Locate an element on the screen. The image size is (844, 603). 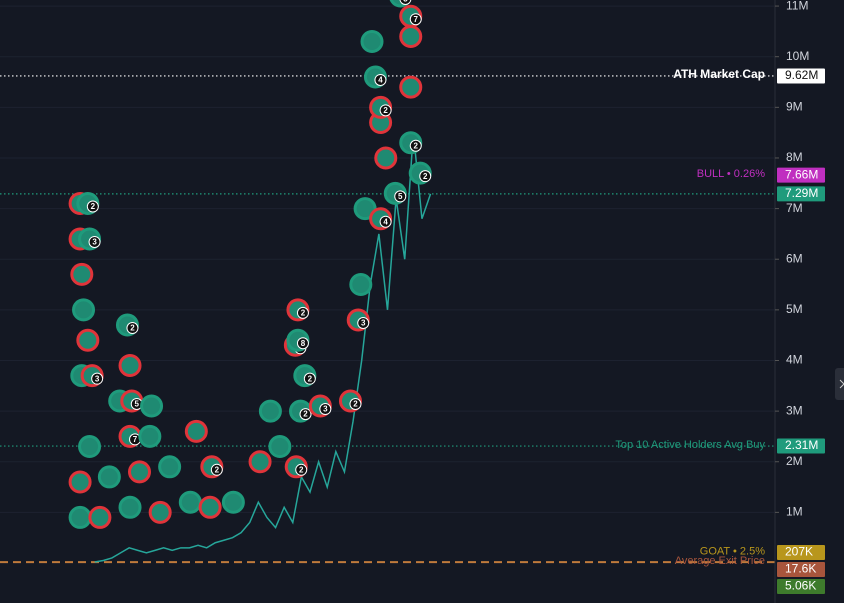
level-tag-label: 7.29M is located at coordinates (801, 193).